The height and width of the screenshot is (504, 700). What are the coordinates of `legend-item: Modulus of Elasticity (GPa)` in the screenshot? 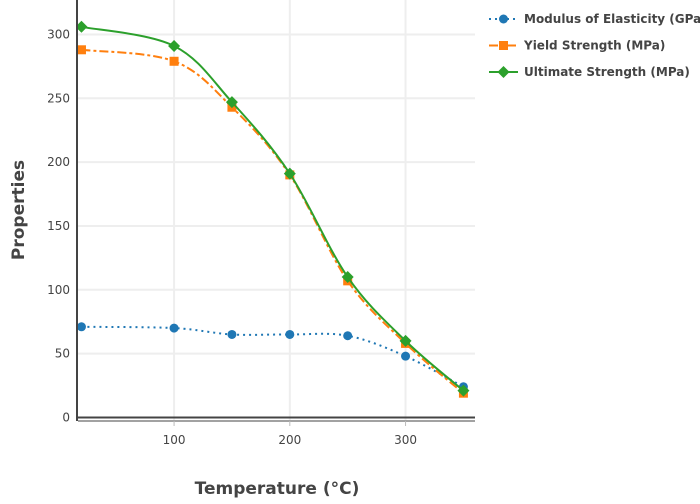 It's located at (594, 19).